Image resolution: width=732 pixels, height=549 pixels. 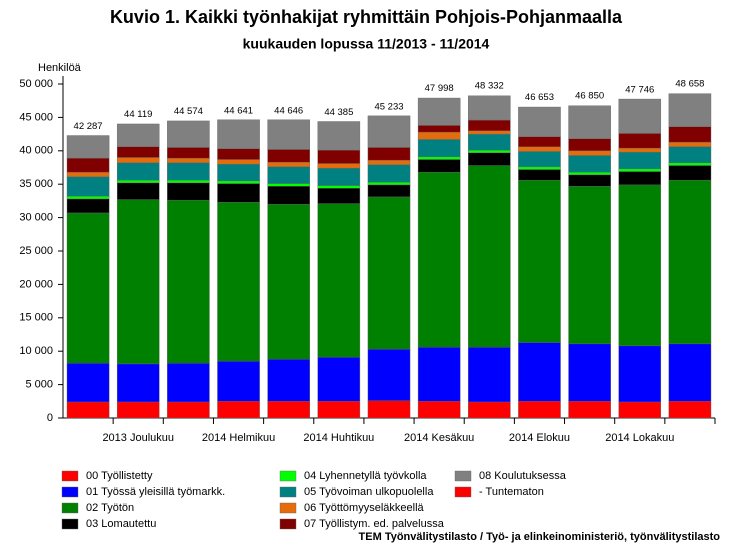 I want to click on total-label: 47 998, so click(x=439, y=88).